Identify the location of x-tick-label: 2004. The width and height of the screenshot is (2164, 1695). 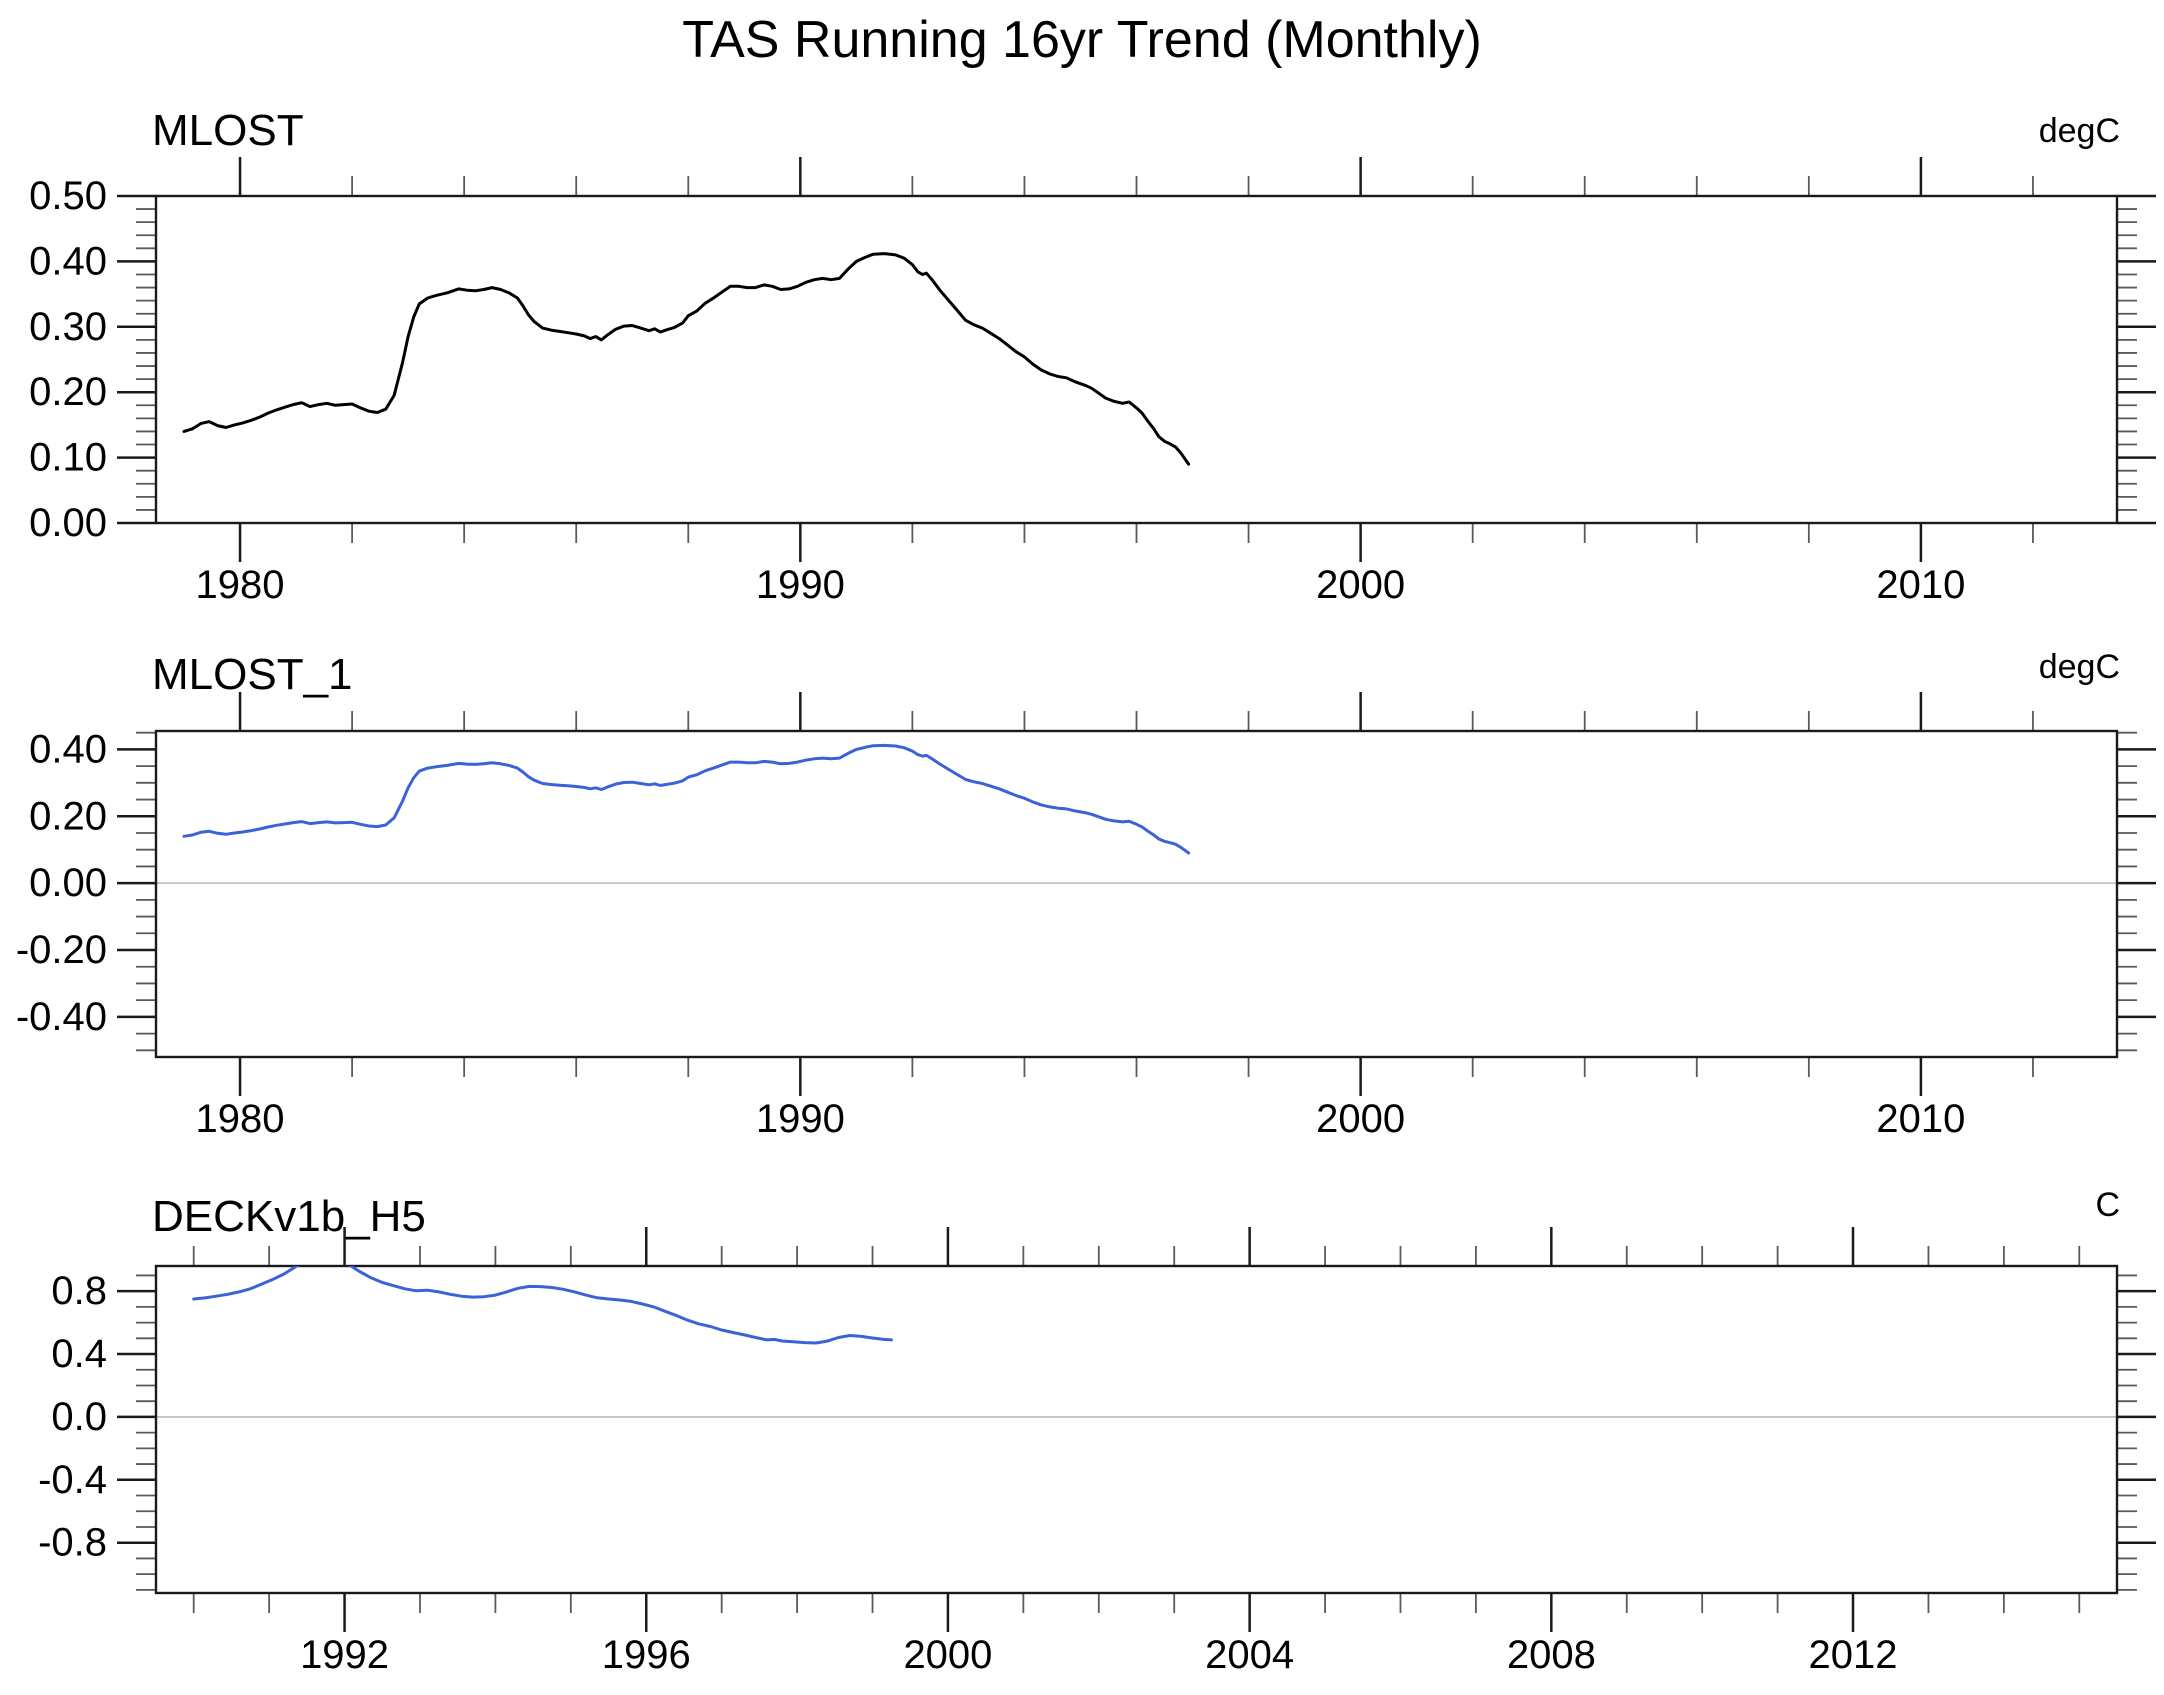
(1249, 1655).